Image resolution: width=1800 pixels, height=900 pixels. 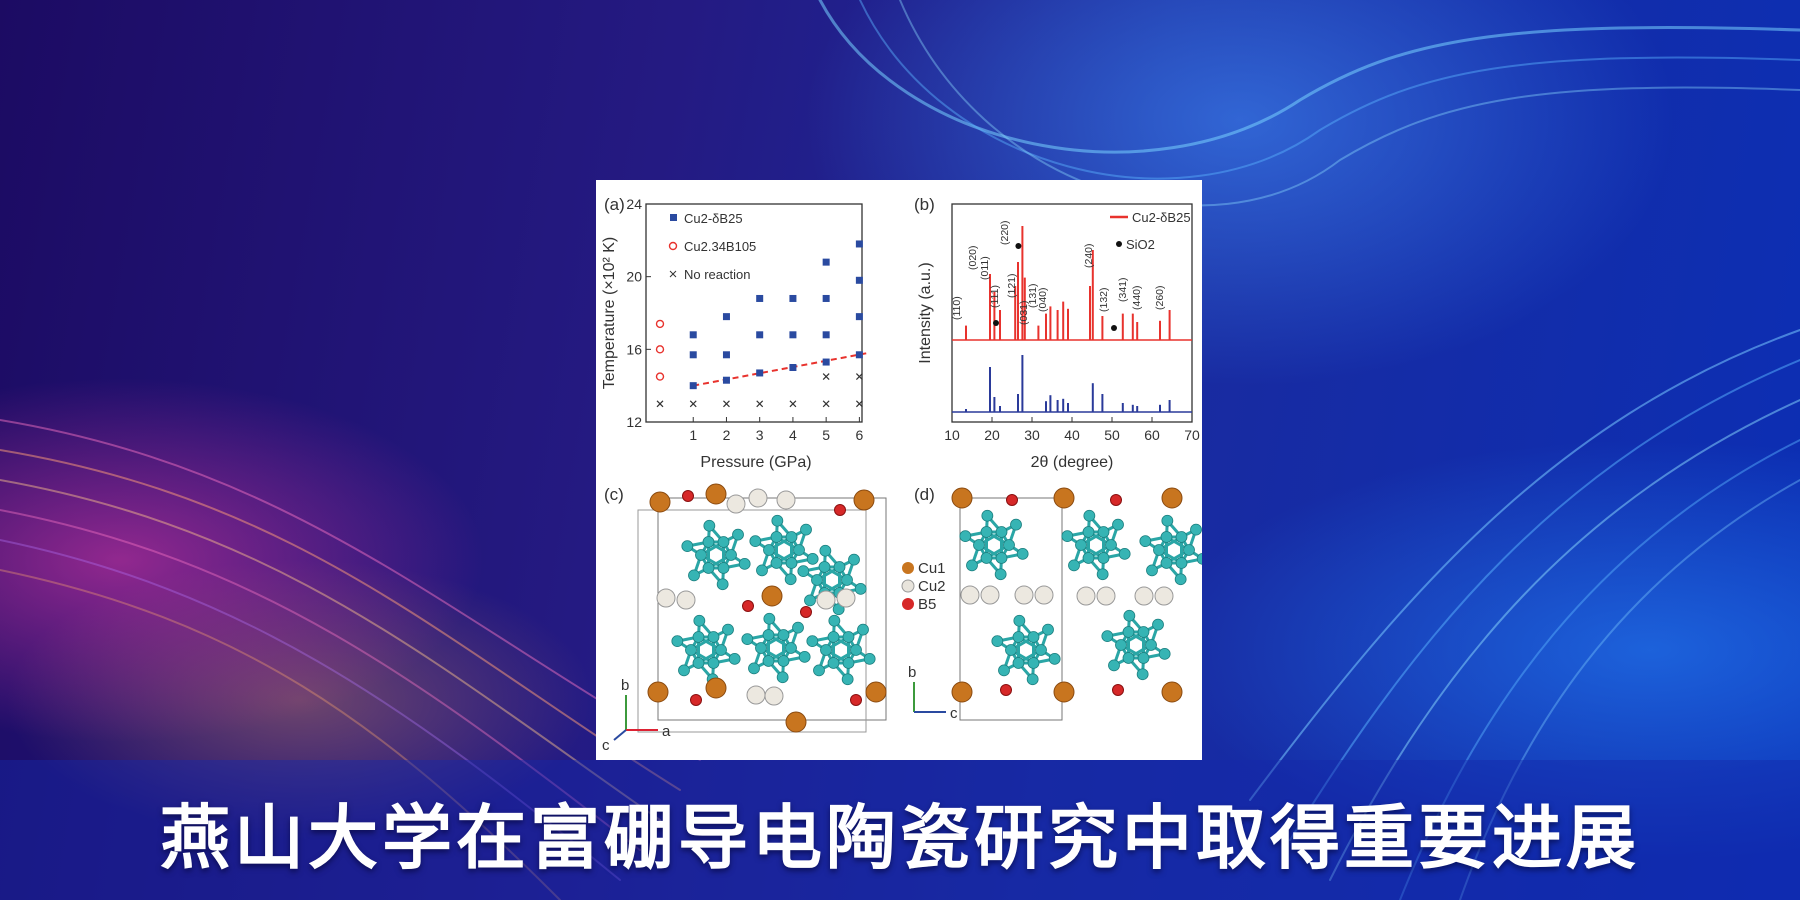 I want to click on chart-a-frame, so click(x=754, y=313).